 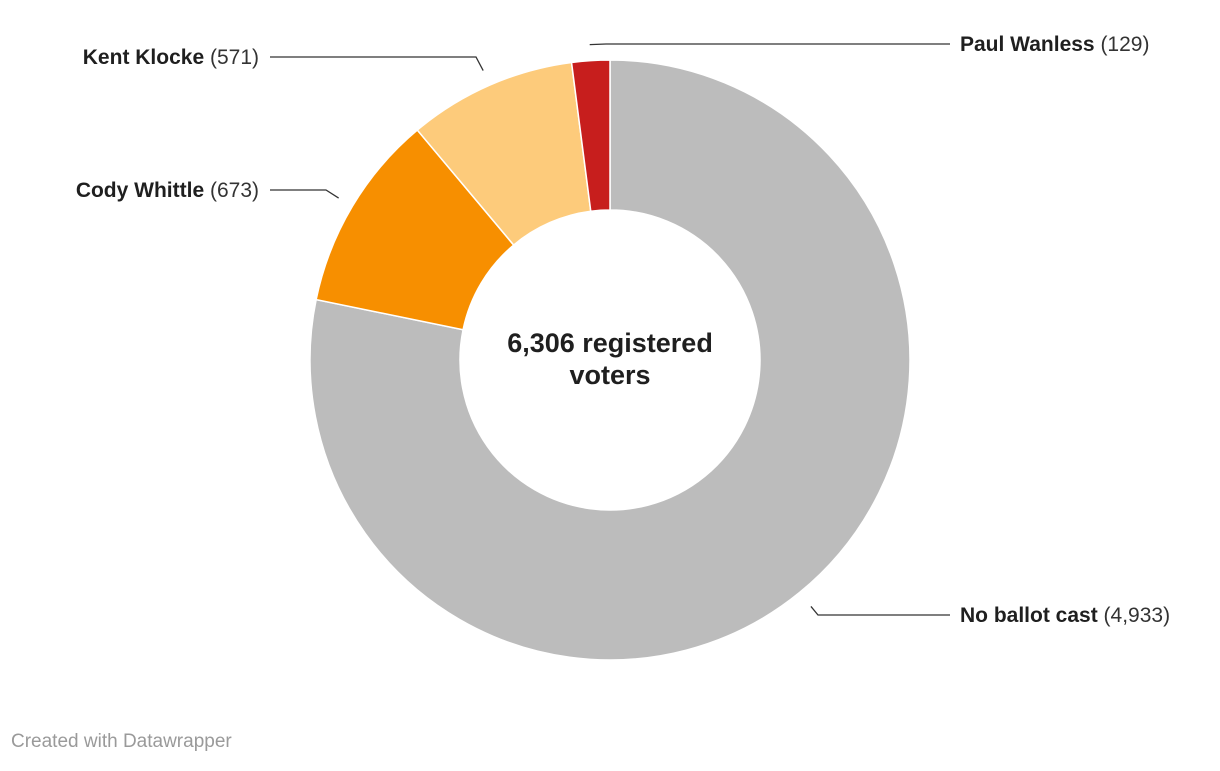 What do you see at coordinates (769, 44) in the screenshot?
I see `leader-line-paul-wanless` at bounding box center [769, 44].